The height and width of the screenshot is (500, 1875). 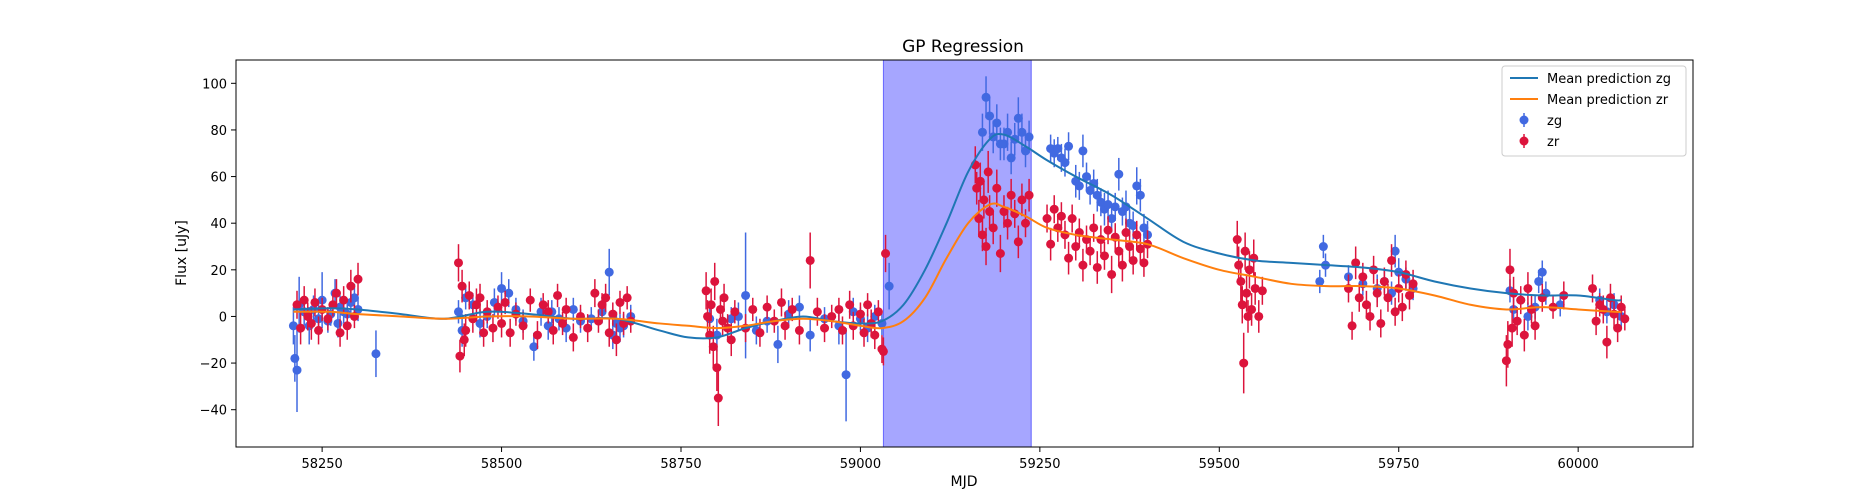 I want to click on y-tick-label: −20, so click(x=213, y=364).